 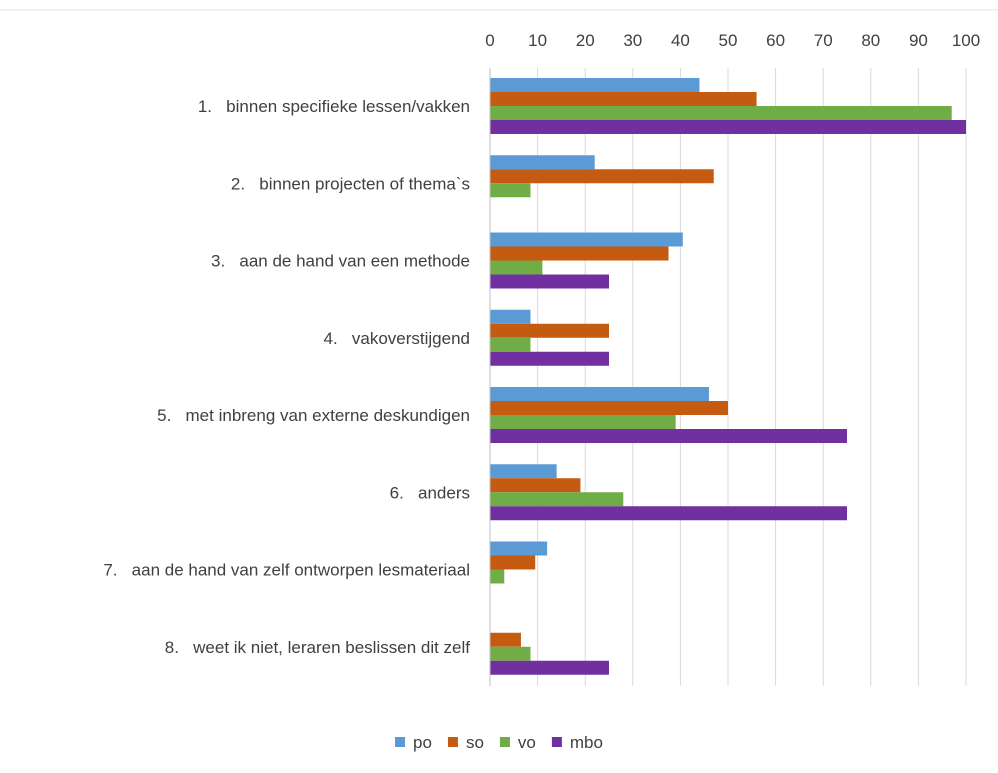 I want to click on x-tick-label: 20, so click(x=585, y=40).